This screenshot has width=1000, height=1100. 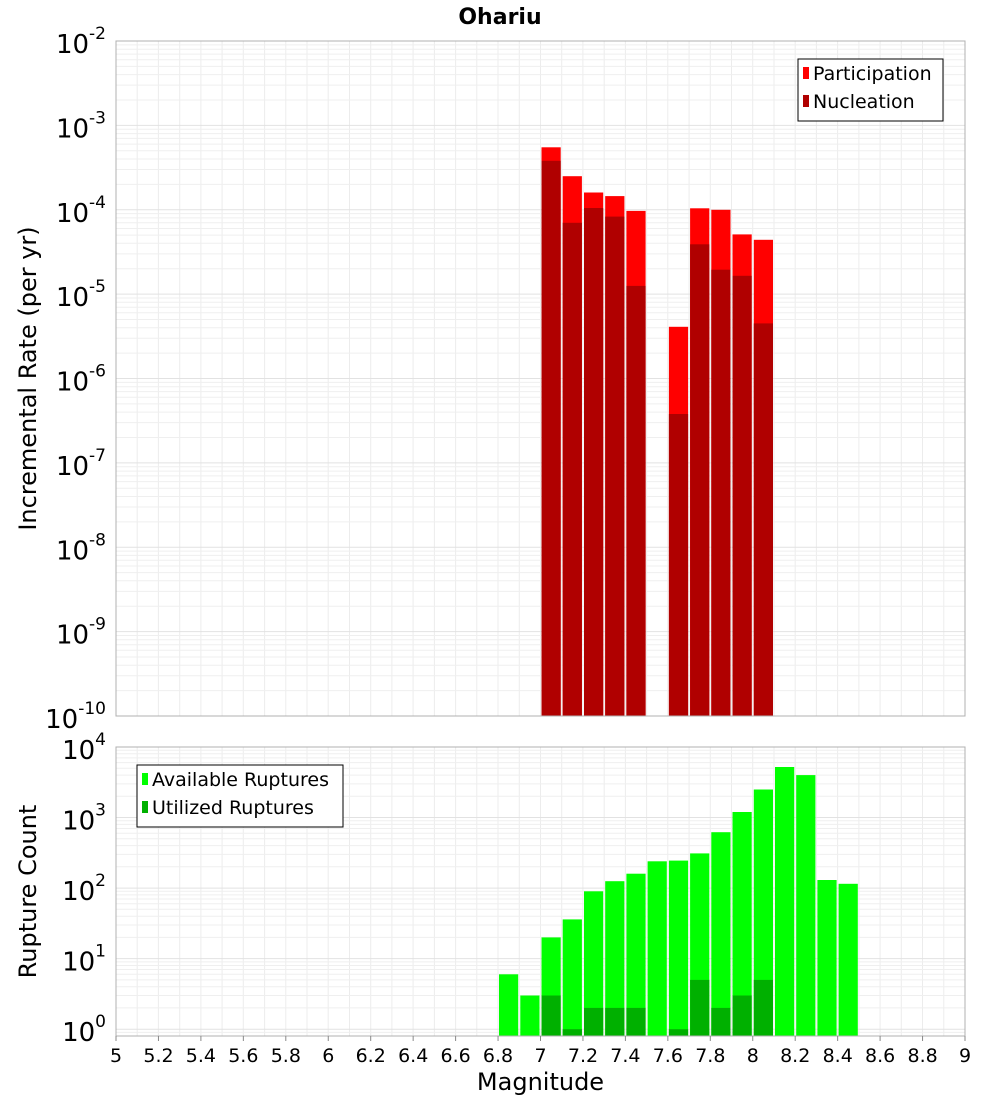 What do you see at coordinates (97, 540) in the screenshot?
I see `y-tick-exp: -8` at bounding box center [97, 540].